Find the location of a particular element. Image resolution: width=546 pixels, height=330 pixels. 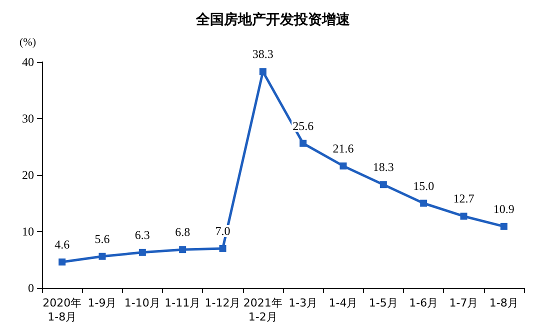

y-axis-title: (%) is located at coordinates (28, 42).